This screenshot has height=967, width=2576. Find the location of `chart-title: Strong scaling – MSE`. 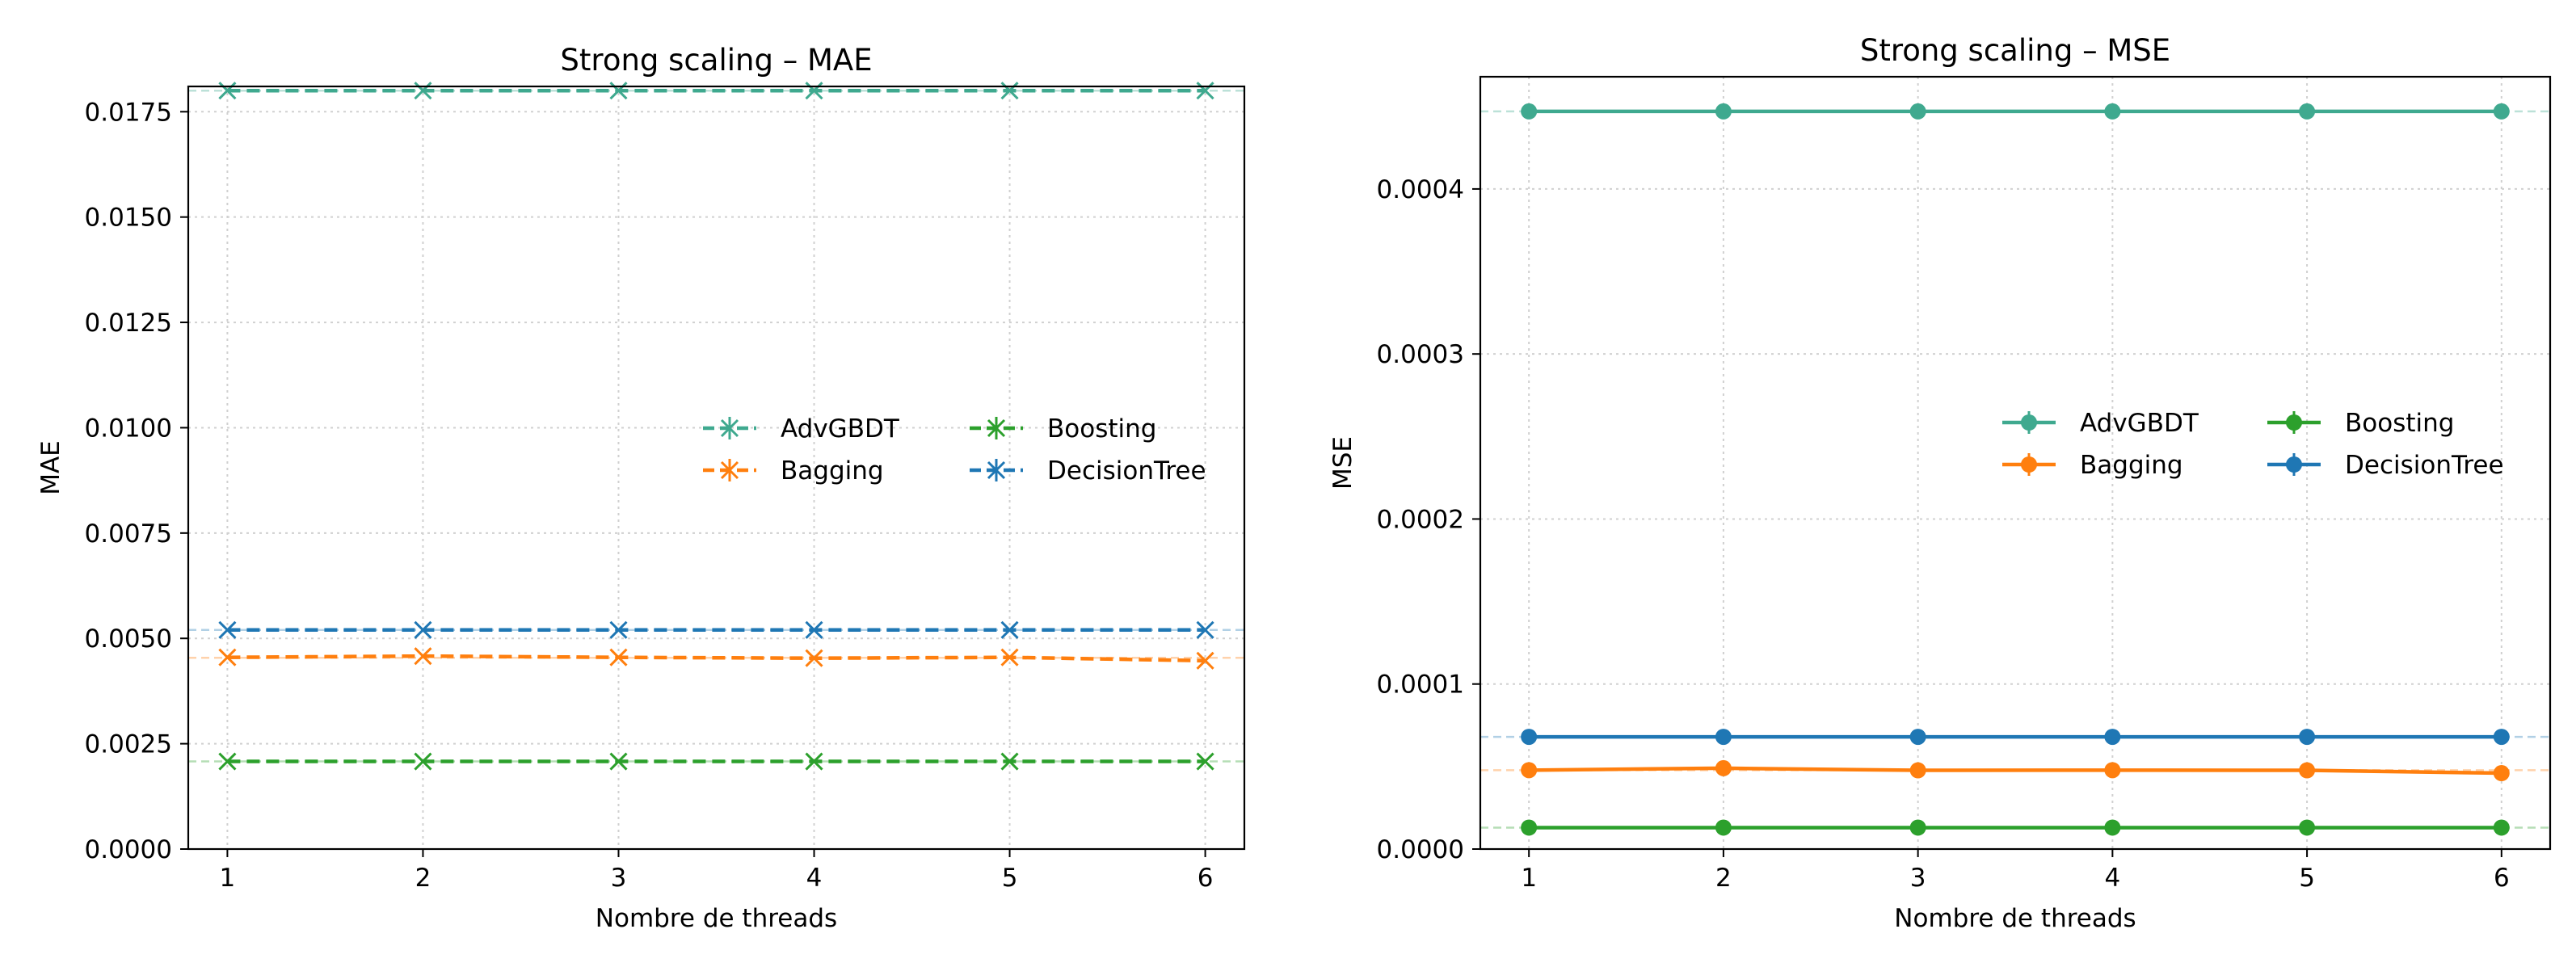

chart-title: Strong scaling – MSE is located at coordinates (2015, 51).